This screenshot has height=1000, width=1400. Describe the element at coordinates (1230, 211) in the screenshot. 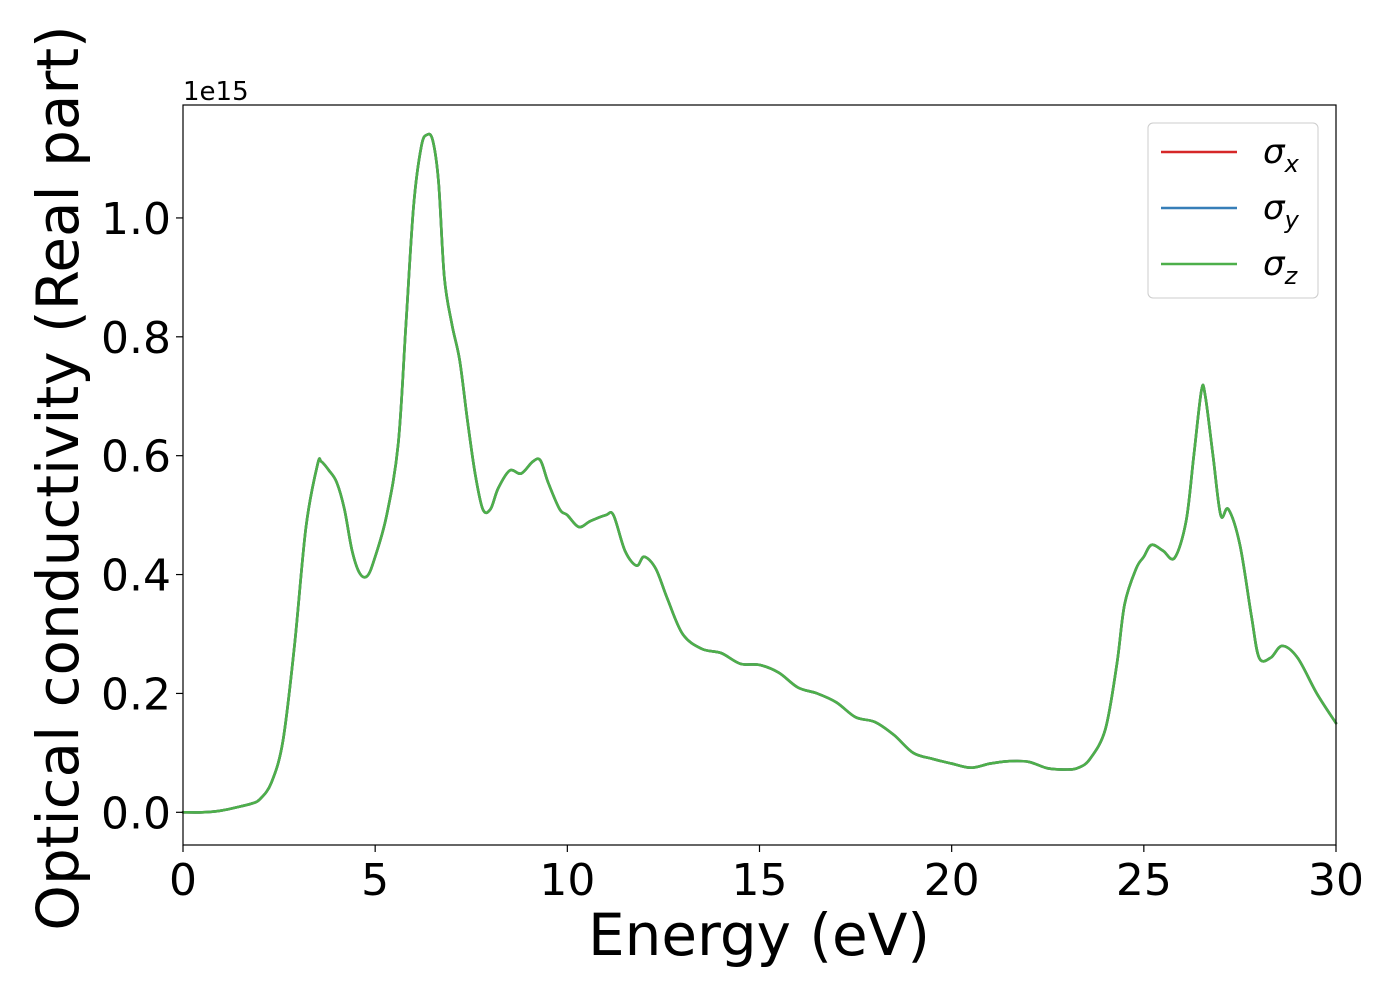

I see `legend-entries: σx σy σz` at that location.